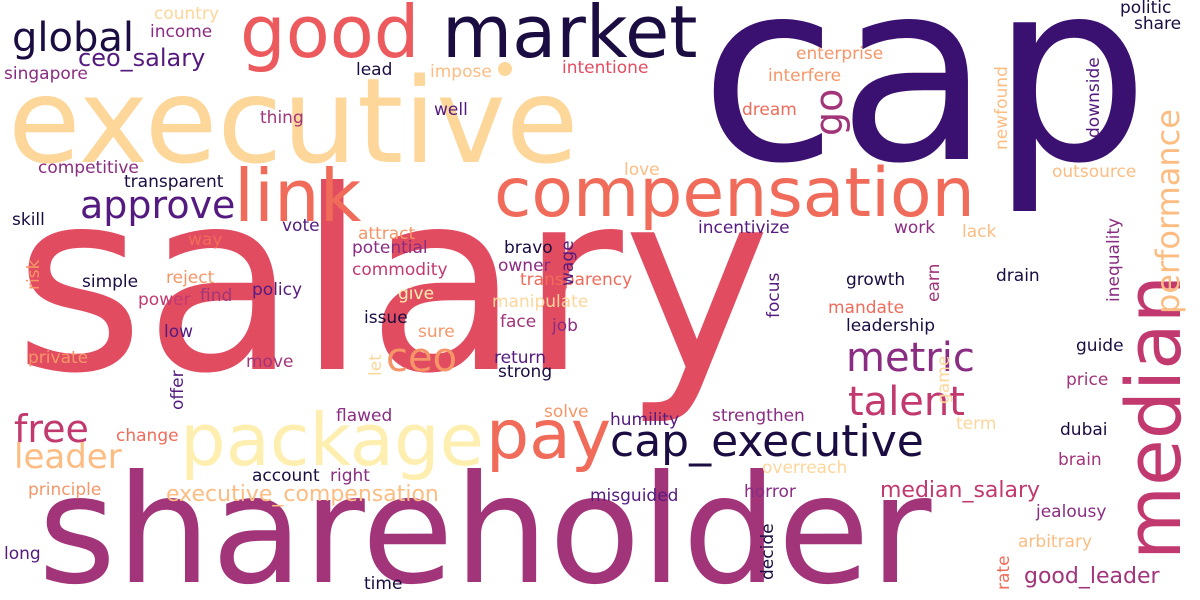 The image size is (1200, 600). What do you see at coordinates (298, 196) in the screenshot?
I see `word-link: link` at bounding box center [298, 196].